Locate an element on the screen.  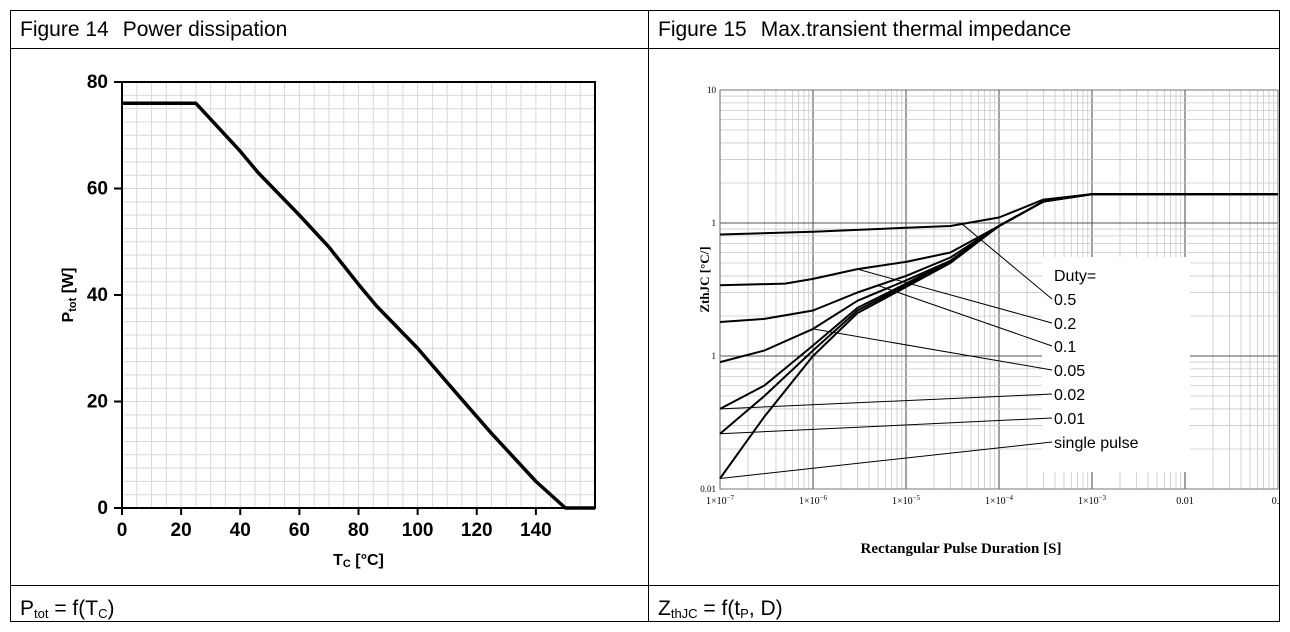
figure-15-header: Figure 15 Max.transient thermal impedance is located at coordinates (864, 30).